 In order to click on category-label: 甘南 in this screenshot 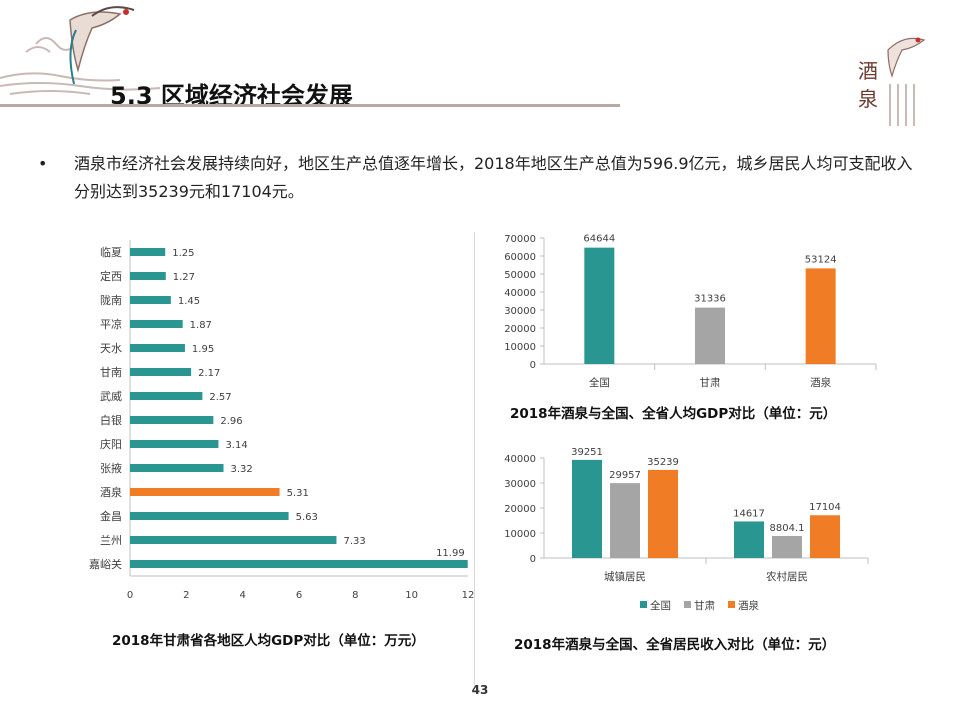, I will do `click(111, 372)`.